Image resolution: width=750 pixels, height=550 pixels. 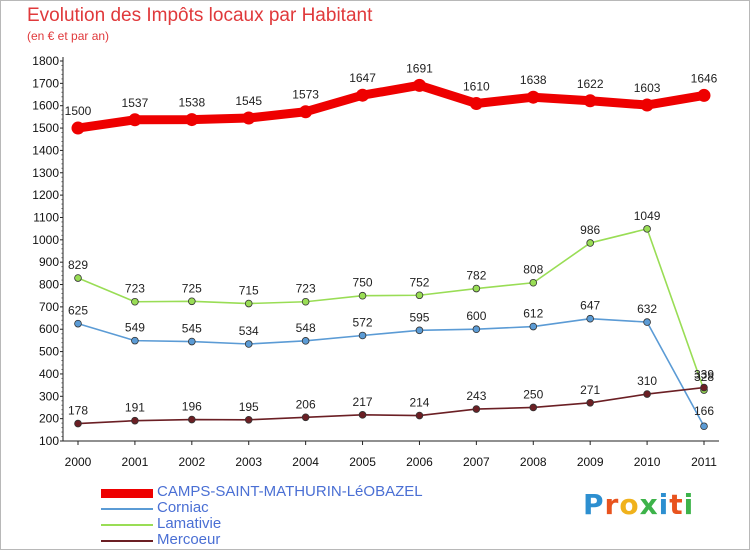 What do you see at coordinates (419, 462) in the screenshot?
I see `x-tick-label: 2006` at bounding box center [419, 462].